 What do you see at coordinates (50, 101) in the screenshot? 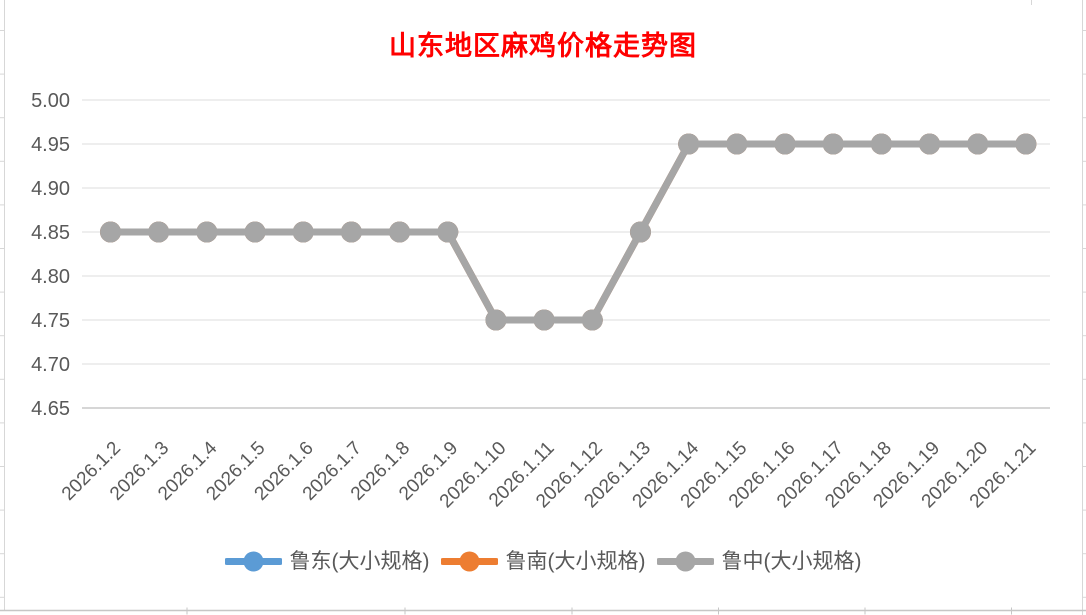
I see `y-tick-label: 5.00` at bounding box center [50, 101].